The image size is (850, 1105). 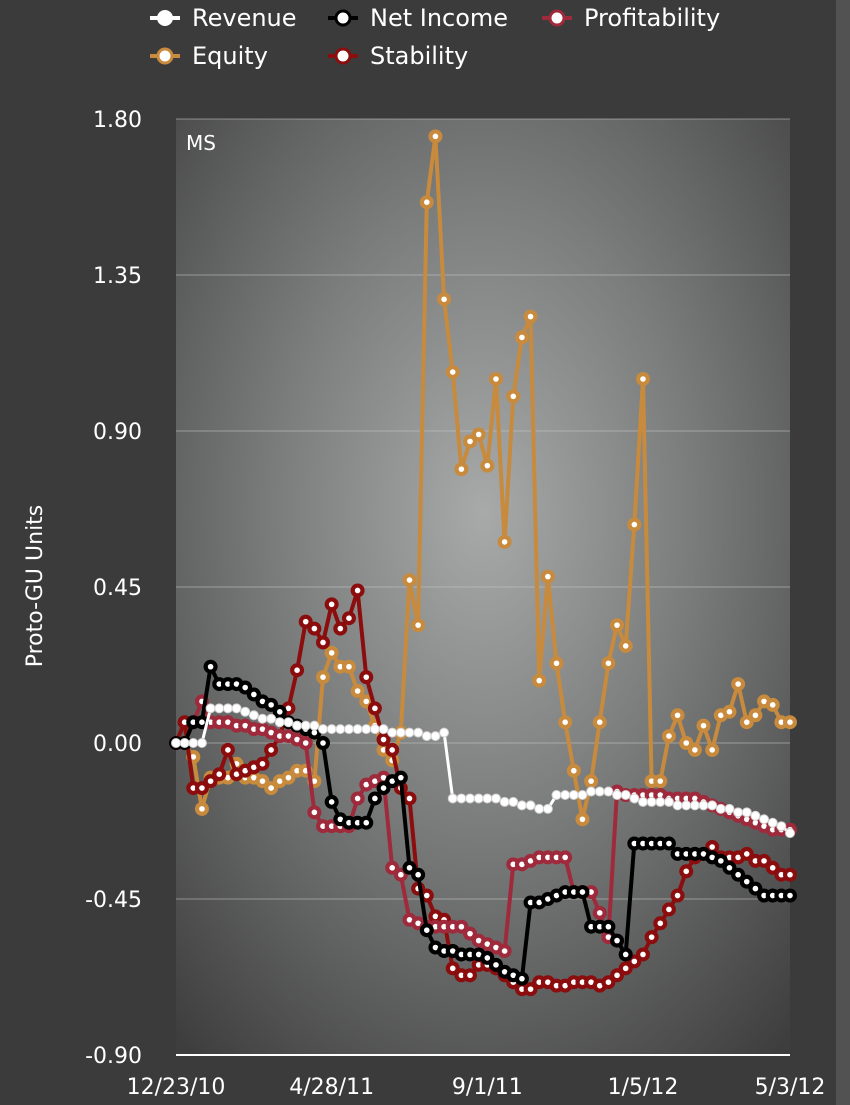 What do you see at coordinates (209, 56) in the screenshot?
I see `legend-item-equity: Equity` at bounding box center [209, 56].